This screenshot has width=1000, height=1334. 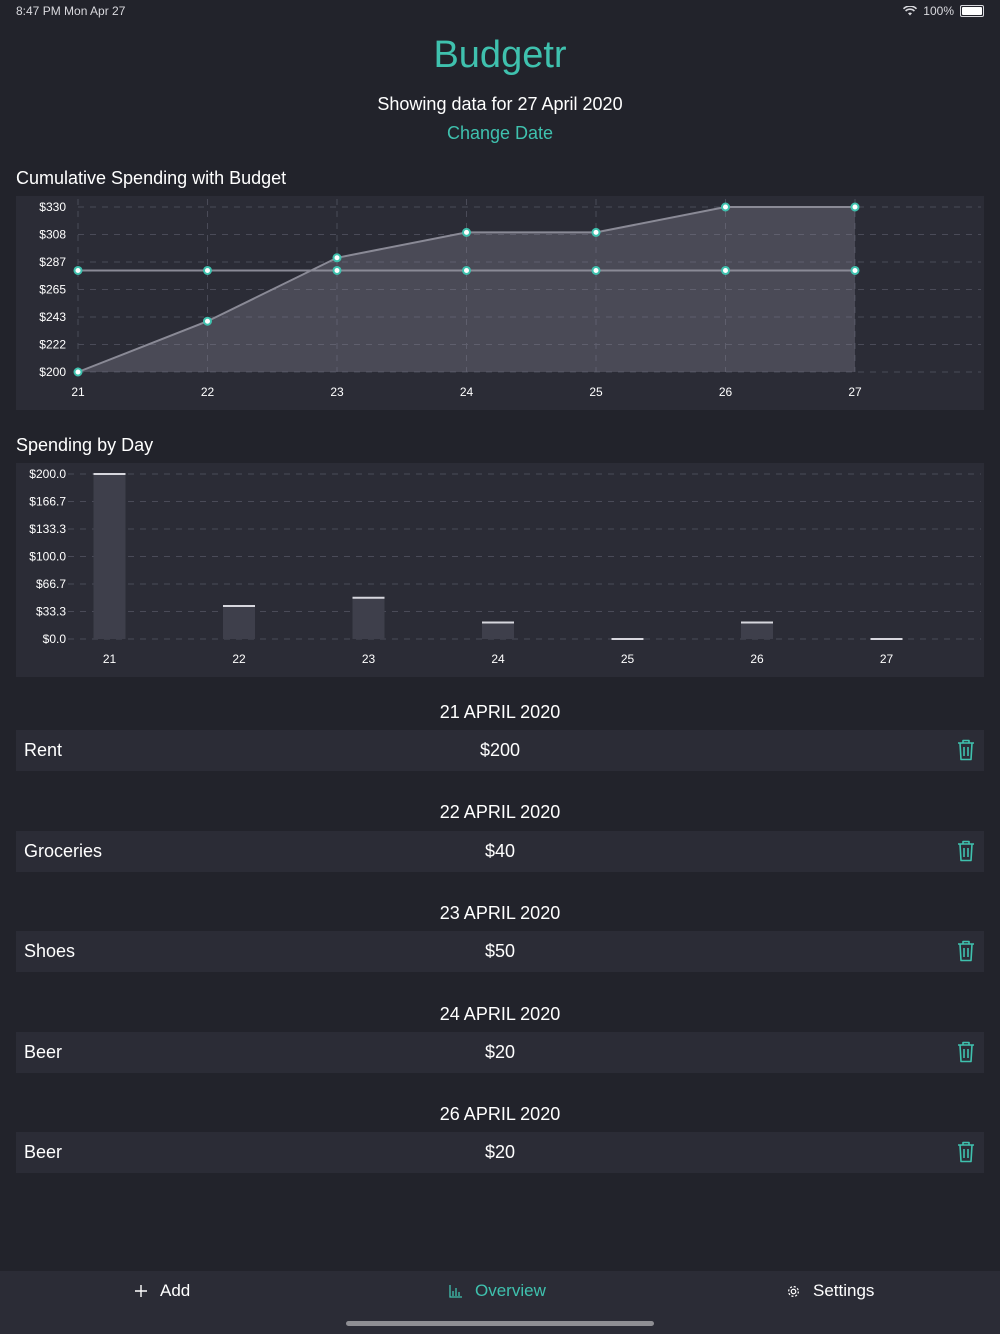 I want to click on expense-row: Shoes $50, so click(x=500, y=951).